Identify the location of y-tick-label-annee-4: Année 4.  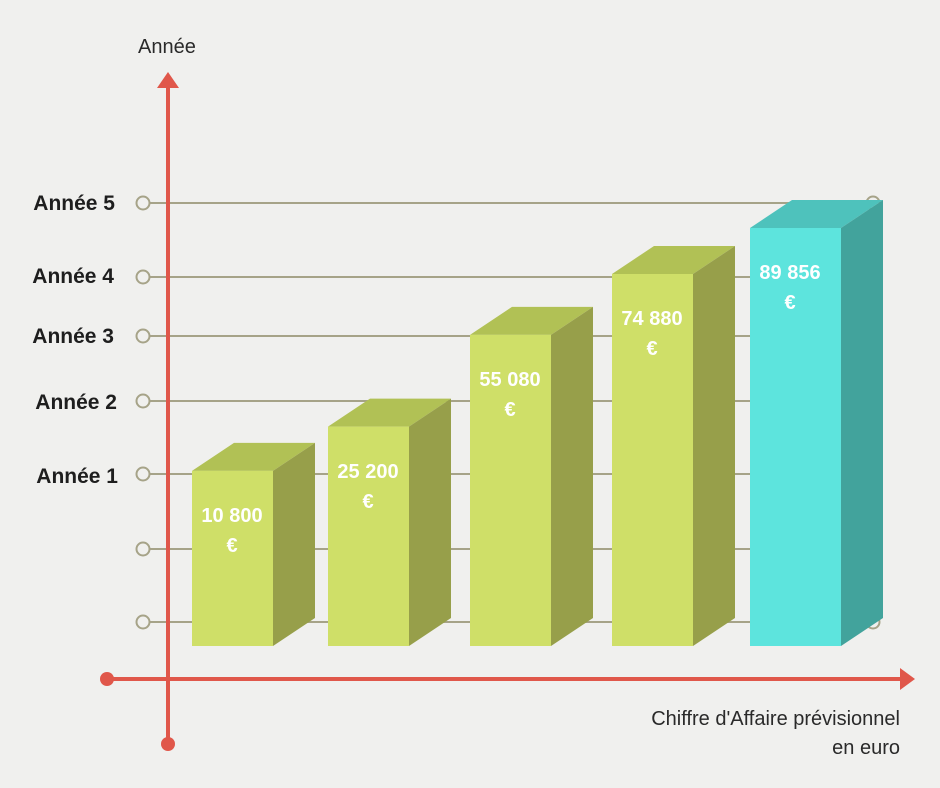
(73, 276).